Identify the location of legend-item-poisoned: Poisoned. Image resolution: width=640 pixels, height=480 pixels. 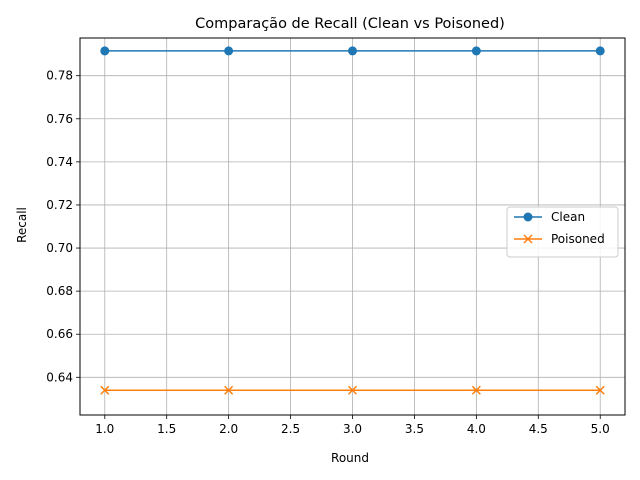
(559, 239).